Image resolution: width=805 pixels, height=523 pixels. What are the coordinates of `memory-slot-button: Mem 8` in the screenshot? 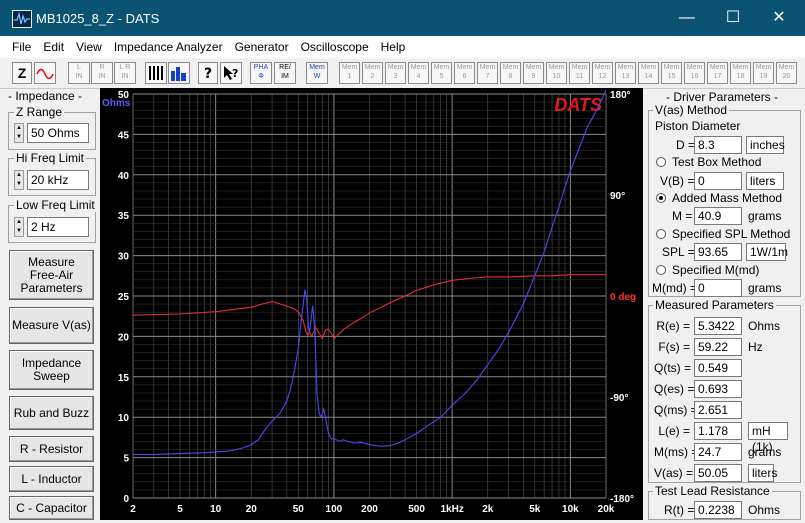 It's located at (510, 73).